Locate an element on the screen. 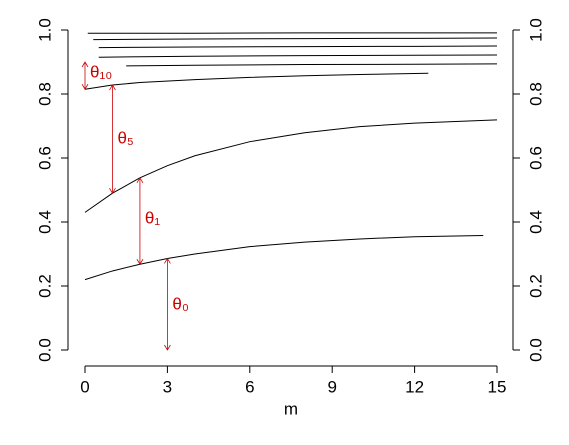 The width and height of the screenshot is (569, 445). y2-tick-label: 0.6 is located at coordinates (535, 158).